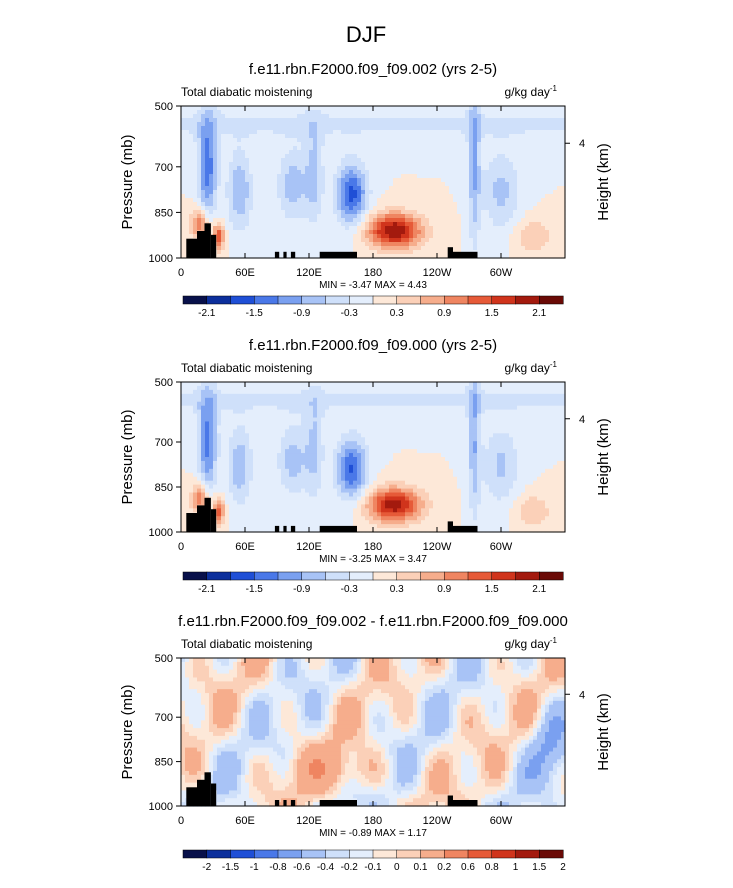 The image size is (733, 888). What do you see at coordinates (465, 254) in the screenshot?
I see `terrain-mask` at bounding box center [465, 254].